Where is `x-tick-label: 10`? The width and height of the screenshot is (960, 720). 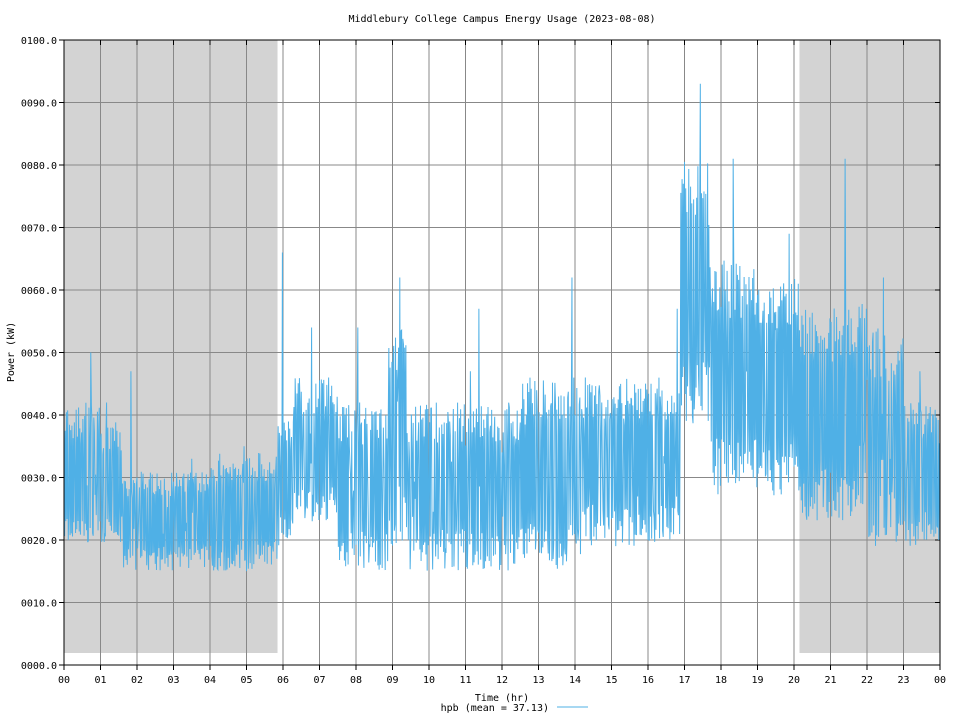
x-tick-label: 10 is located at coordinates (429, 680).